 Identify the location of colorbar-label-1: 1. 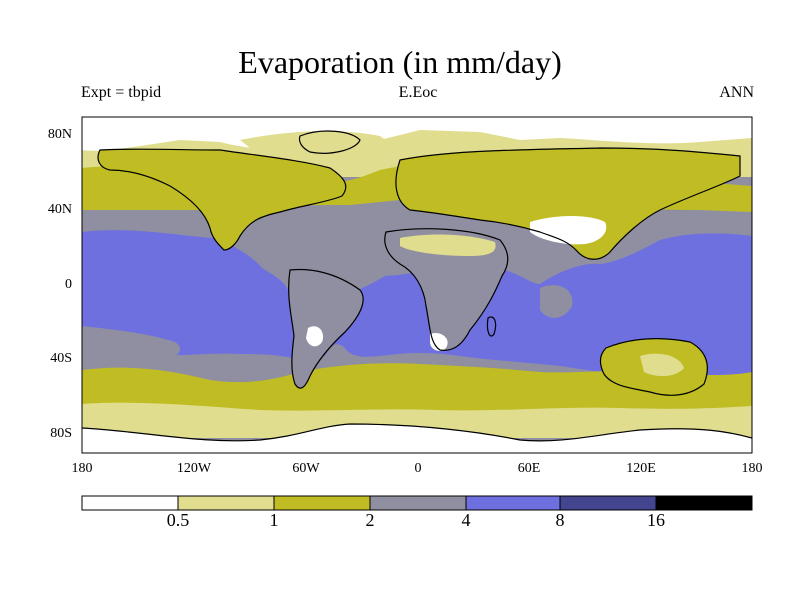
(274, 520).